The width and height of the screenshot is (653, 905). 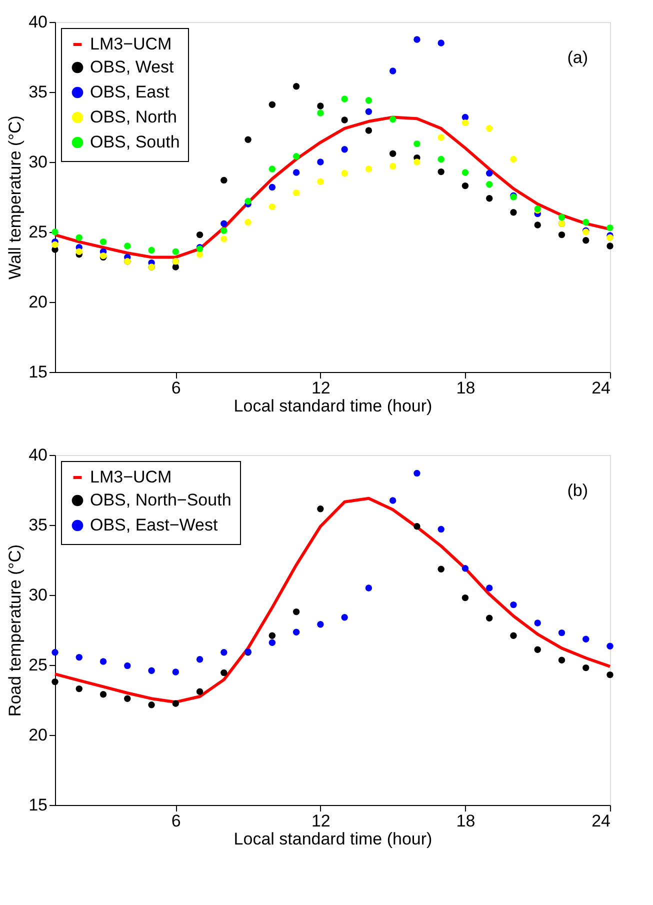 What do you see at coordinates (133, 117) in the screenshot?
I see `legend-label: OBS, North` at bounding box center [133, 117].